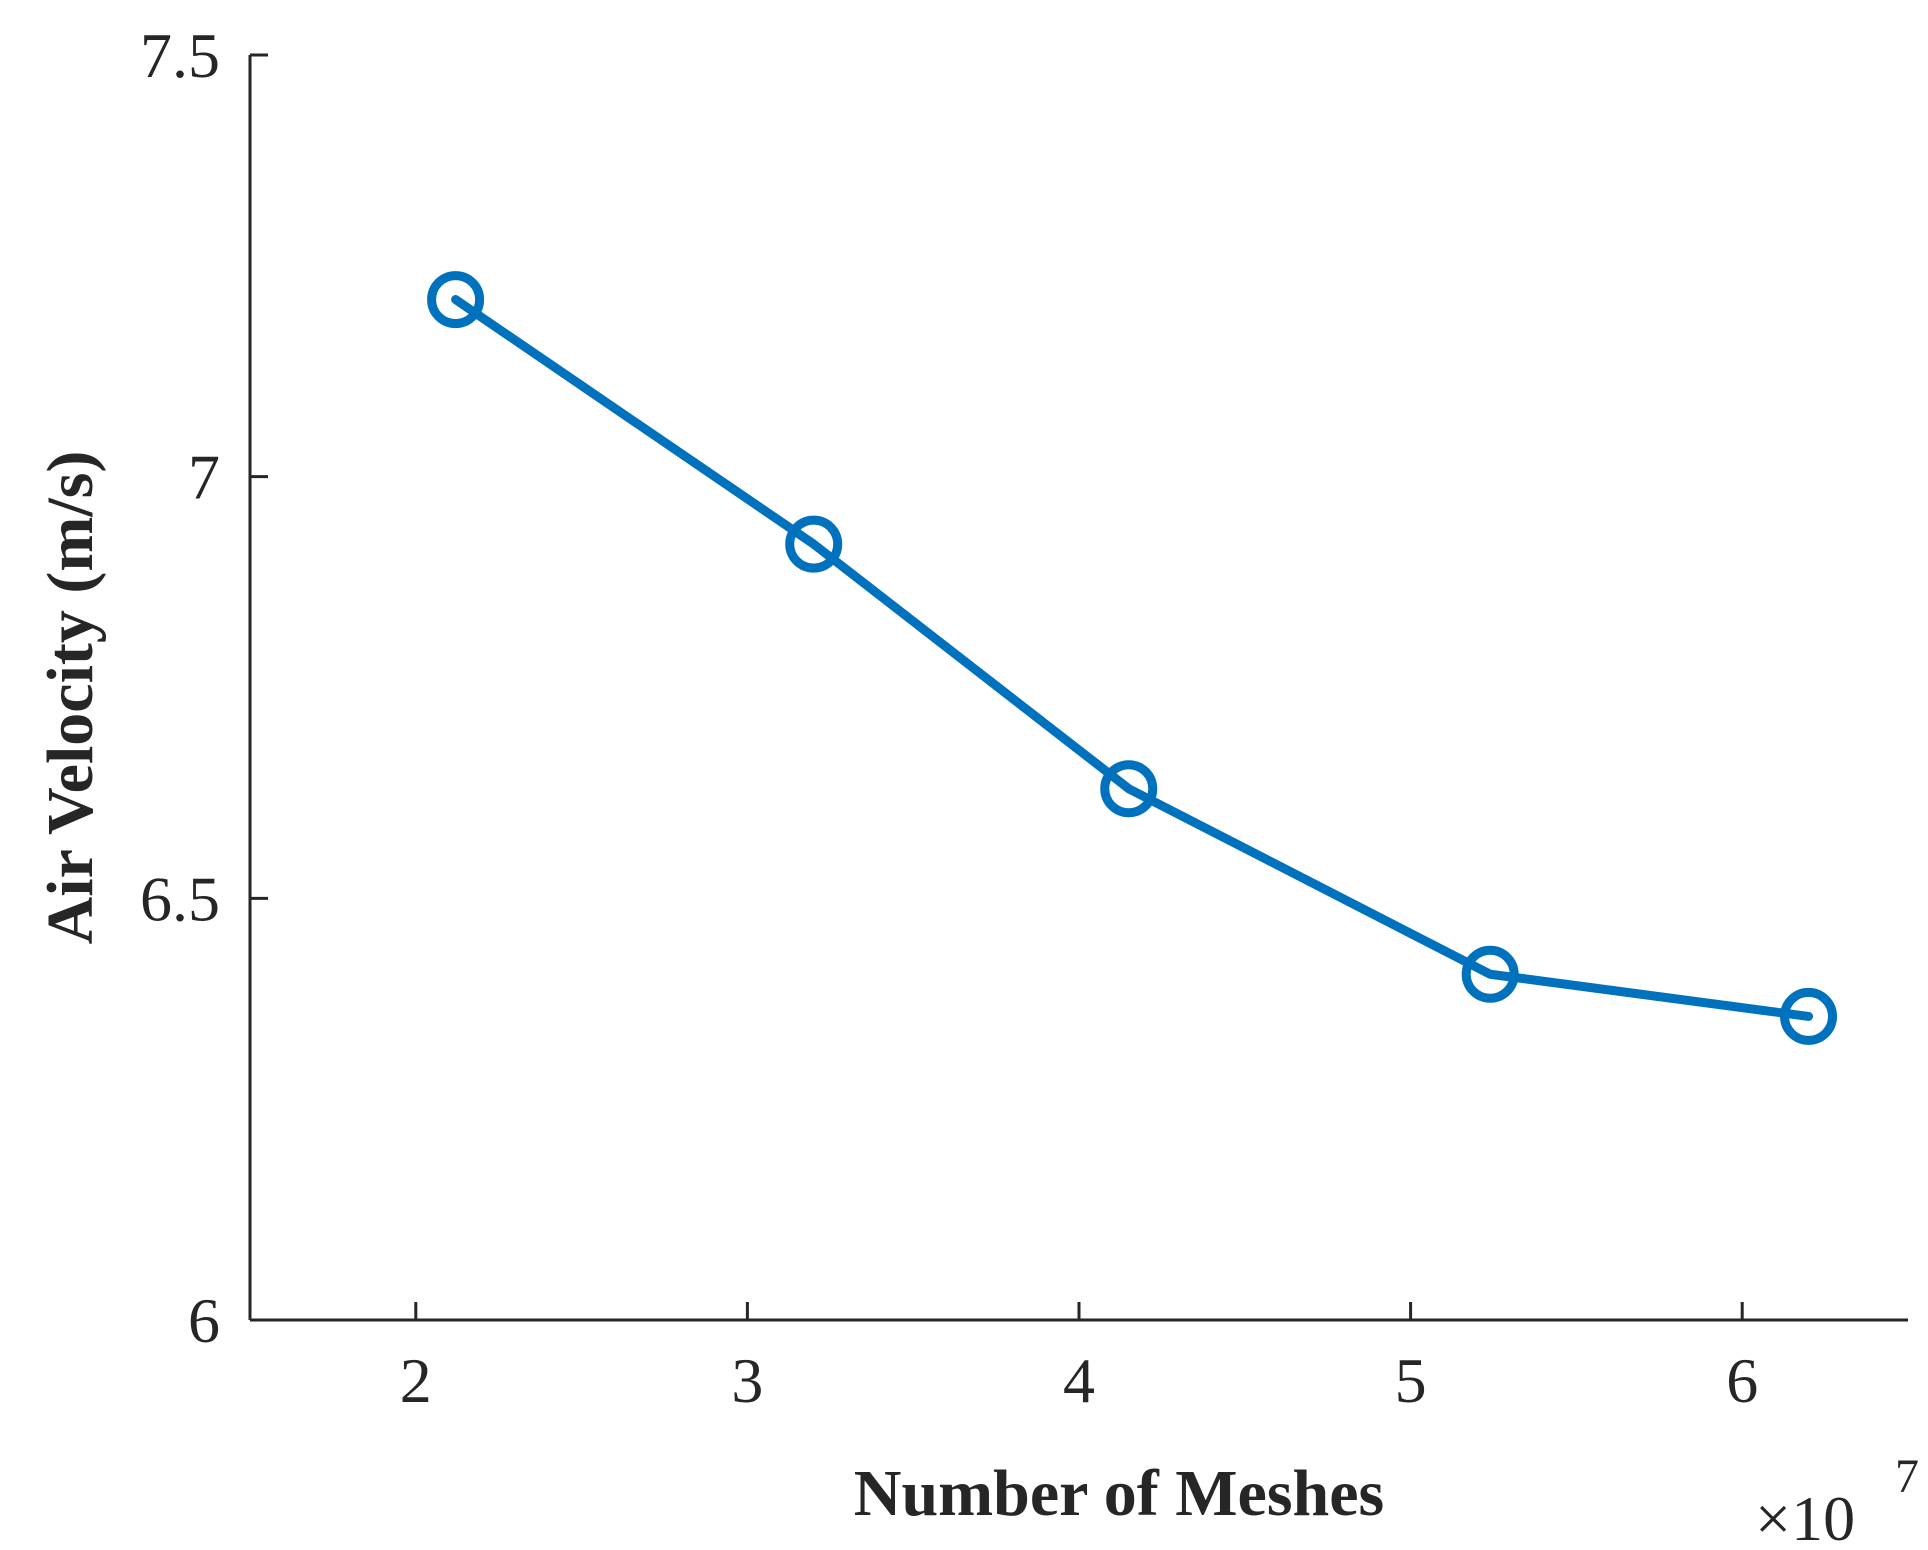  Describe the element at coordinates (1742, 1380) in the screenshot. I see `x-tick-label: 6` at that location.